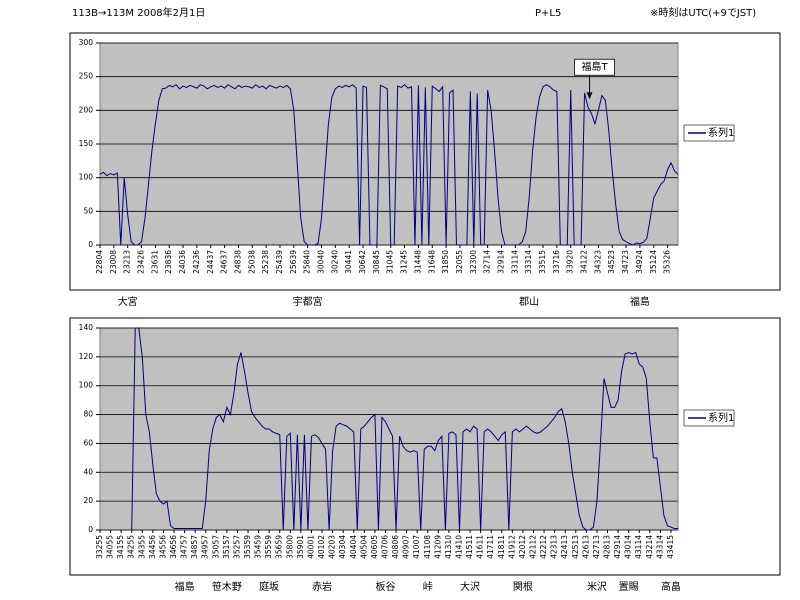  What do you see at coordinates (617, 547) in the screenshot?
I see `x-tick-label: 42914` at bounding box center [617, 547].